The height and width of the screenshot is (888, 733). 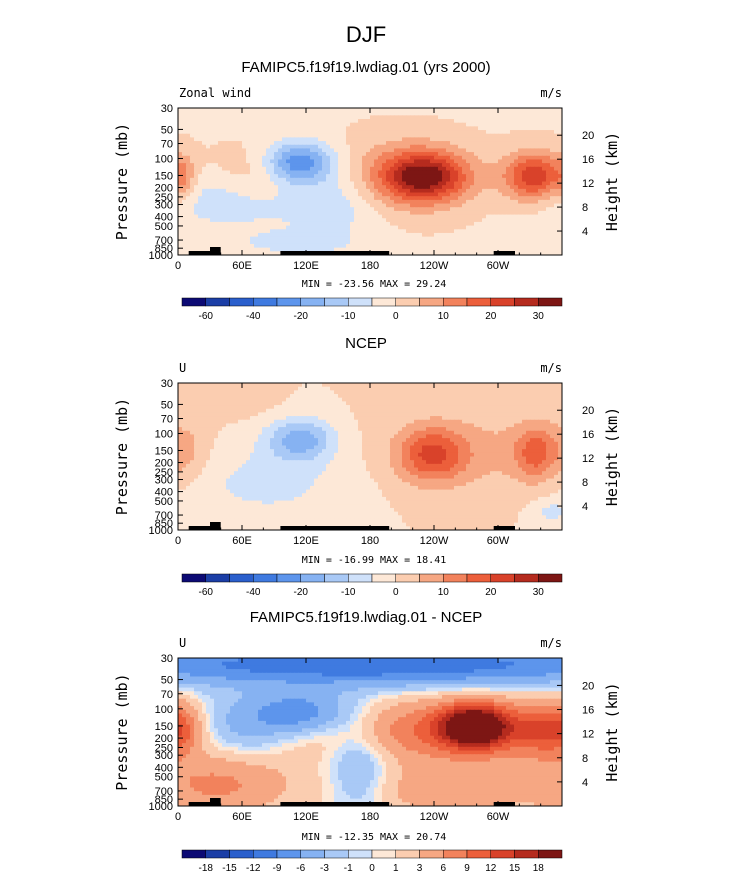 What do you see at coordinates (366, 343) in the screenshot?
I see `panel-title: NCEP` at bounding box center [366, 343].